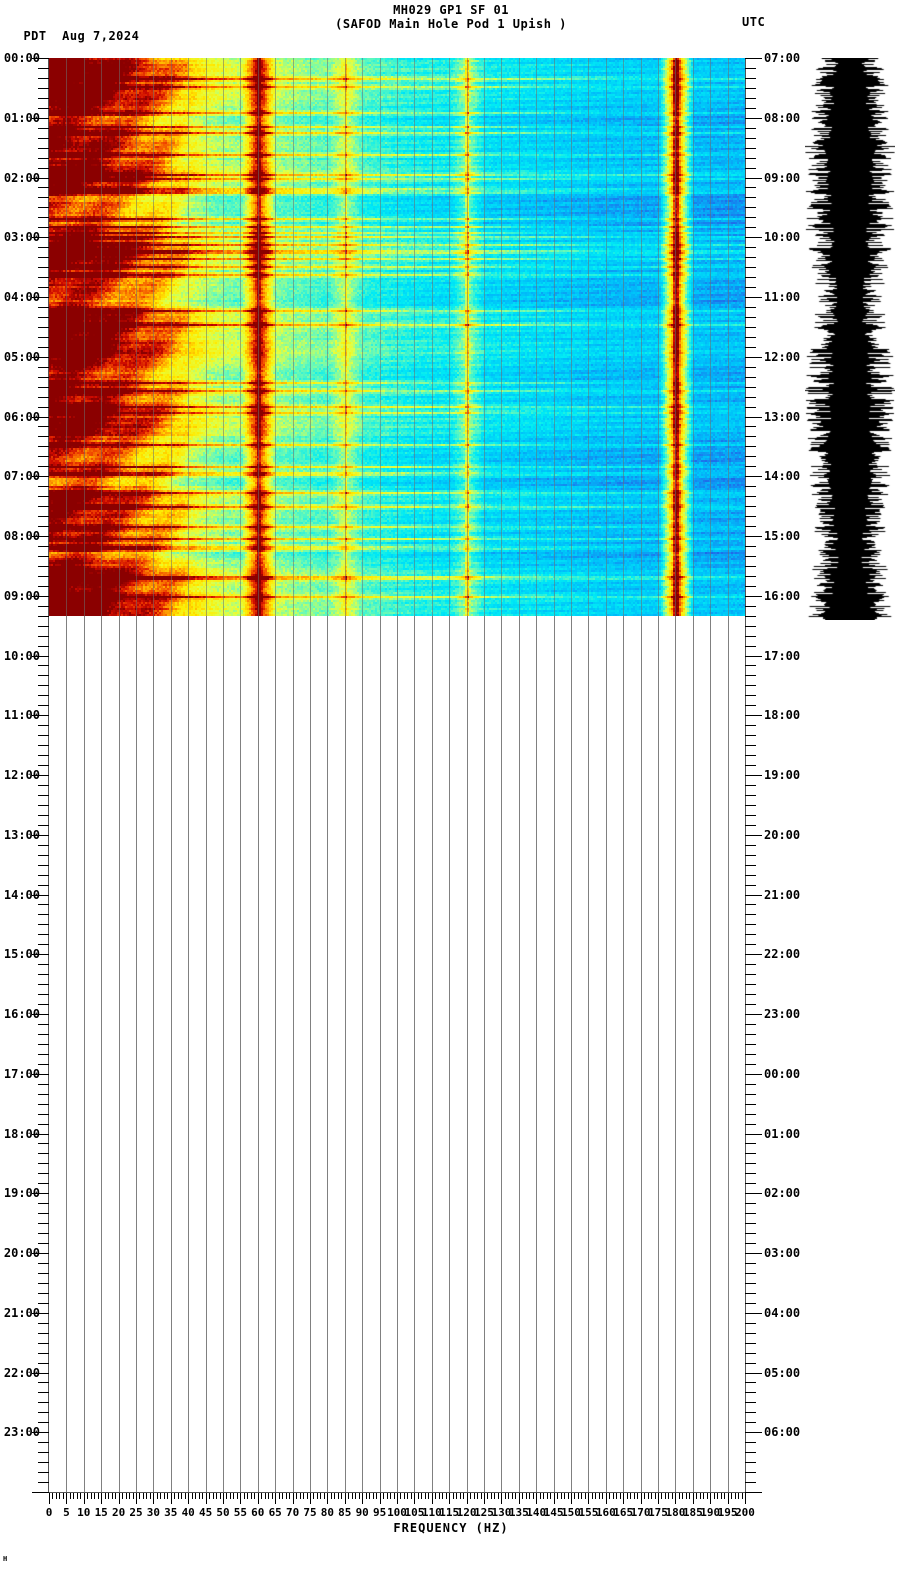 The height and width of the screenshot is (1584, 902). Describe the element at coordinates (84, 1512) in the screenshot. I see `x-axis-label: 10` at that location.